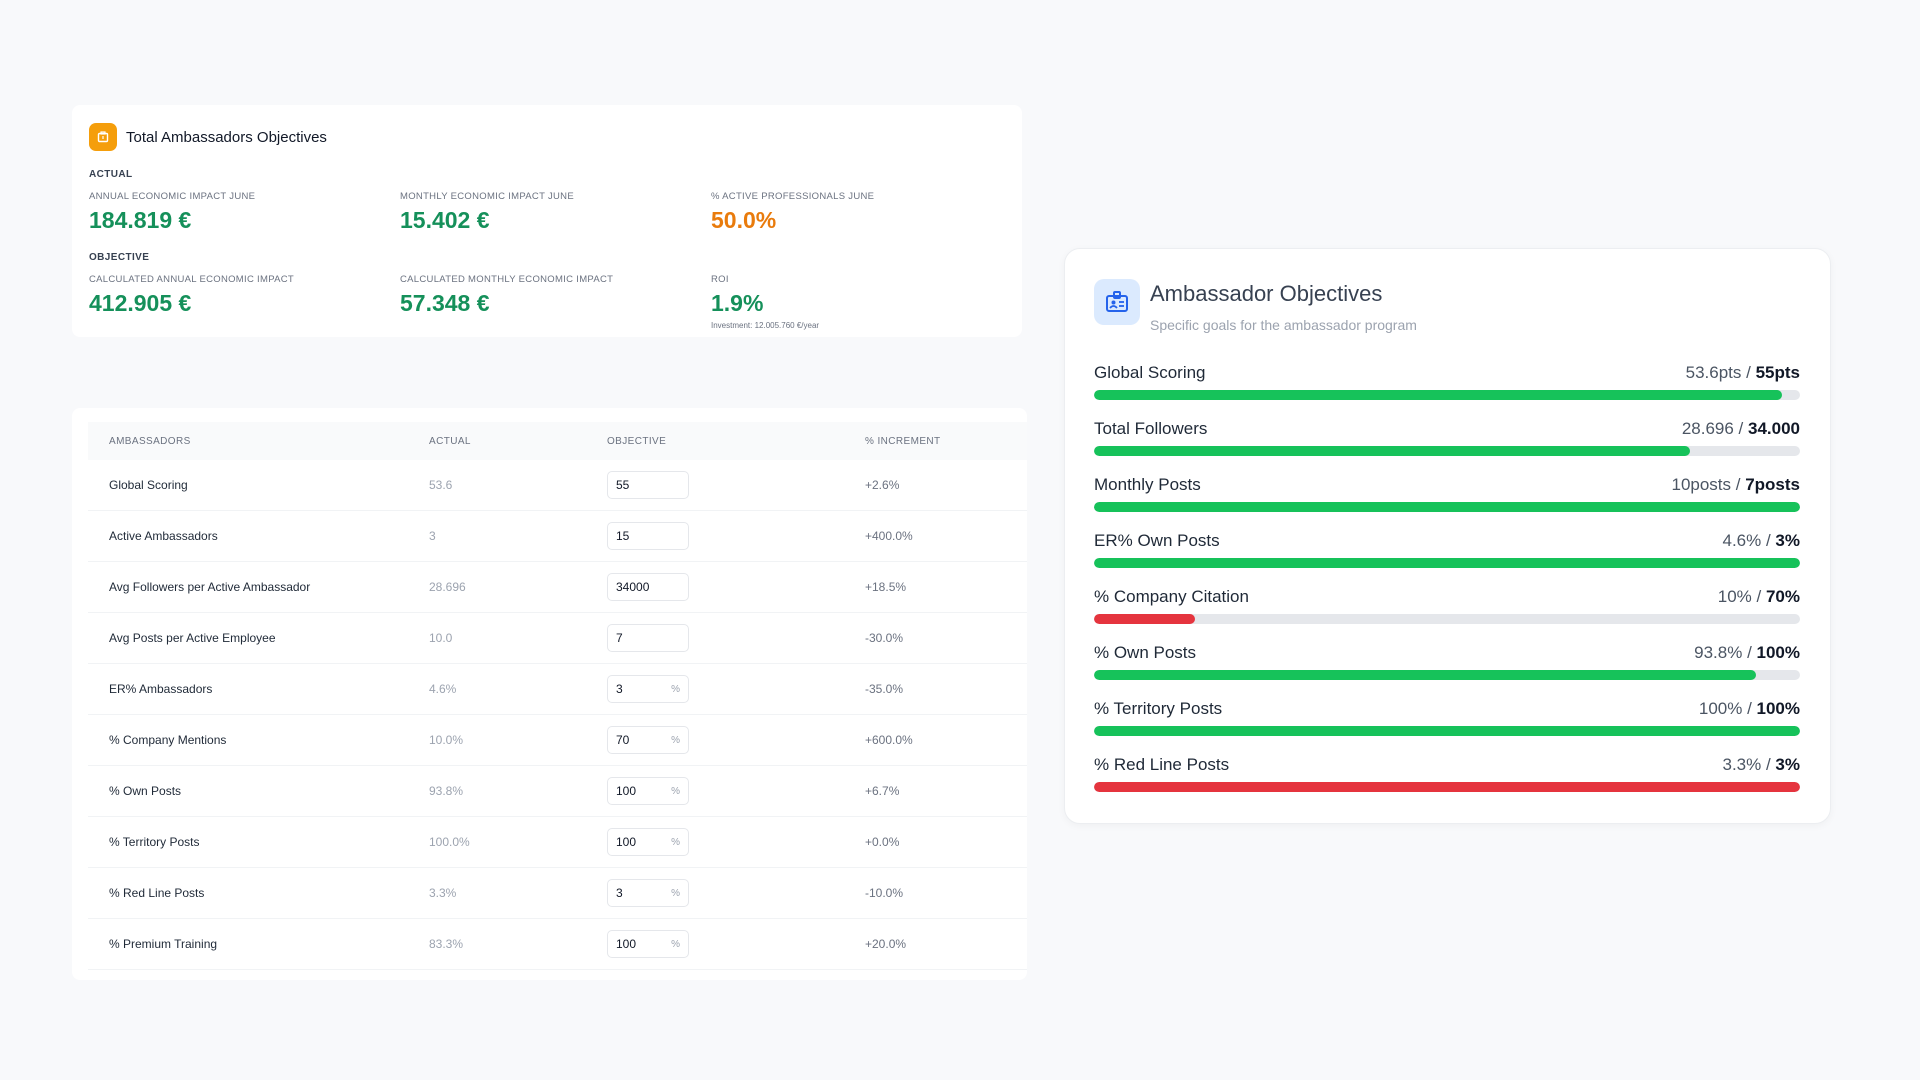 This screenshot has width=1920, height=1080. Describe the element at coordinates (1447, 783) in the screenshot. I see `objective-progress-item: % Red Line Posts 3.3% / 3%` at that location.